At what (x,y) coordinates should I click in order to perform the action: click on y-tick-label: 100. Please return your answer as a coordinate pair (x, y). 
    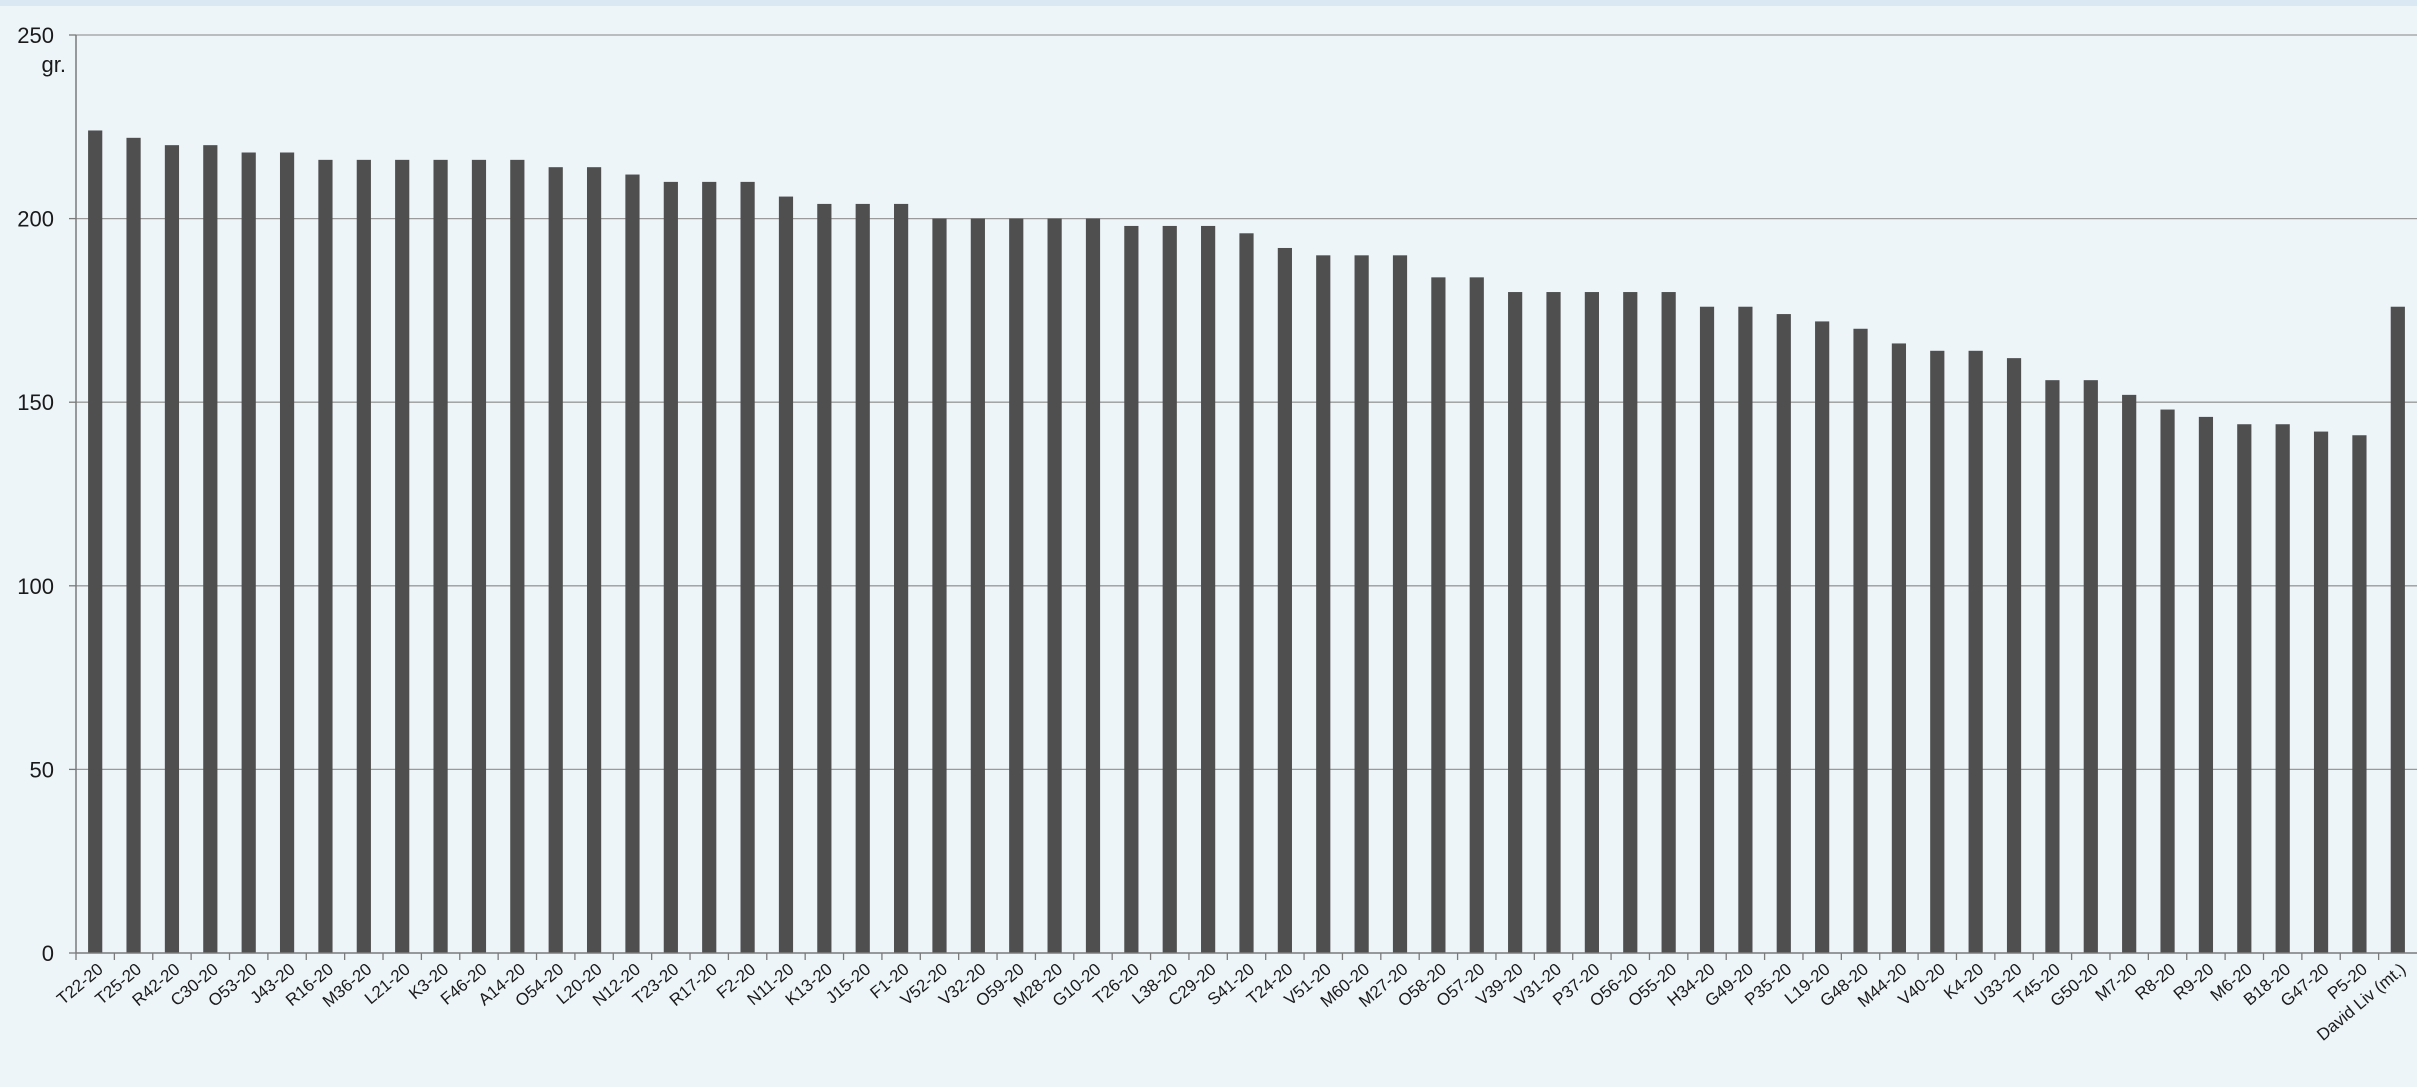
    Looking at the image, I should click on (35, 586).